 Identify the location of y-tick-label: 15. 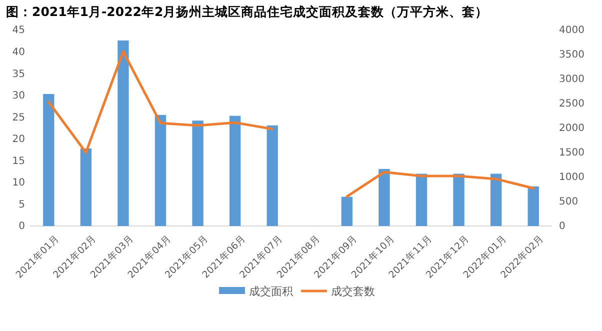
(18, 161).